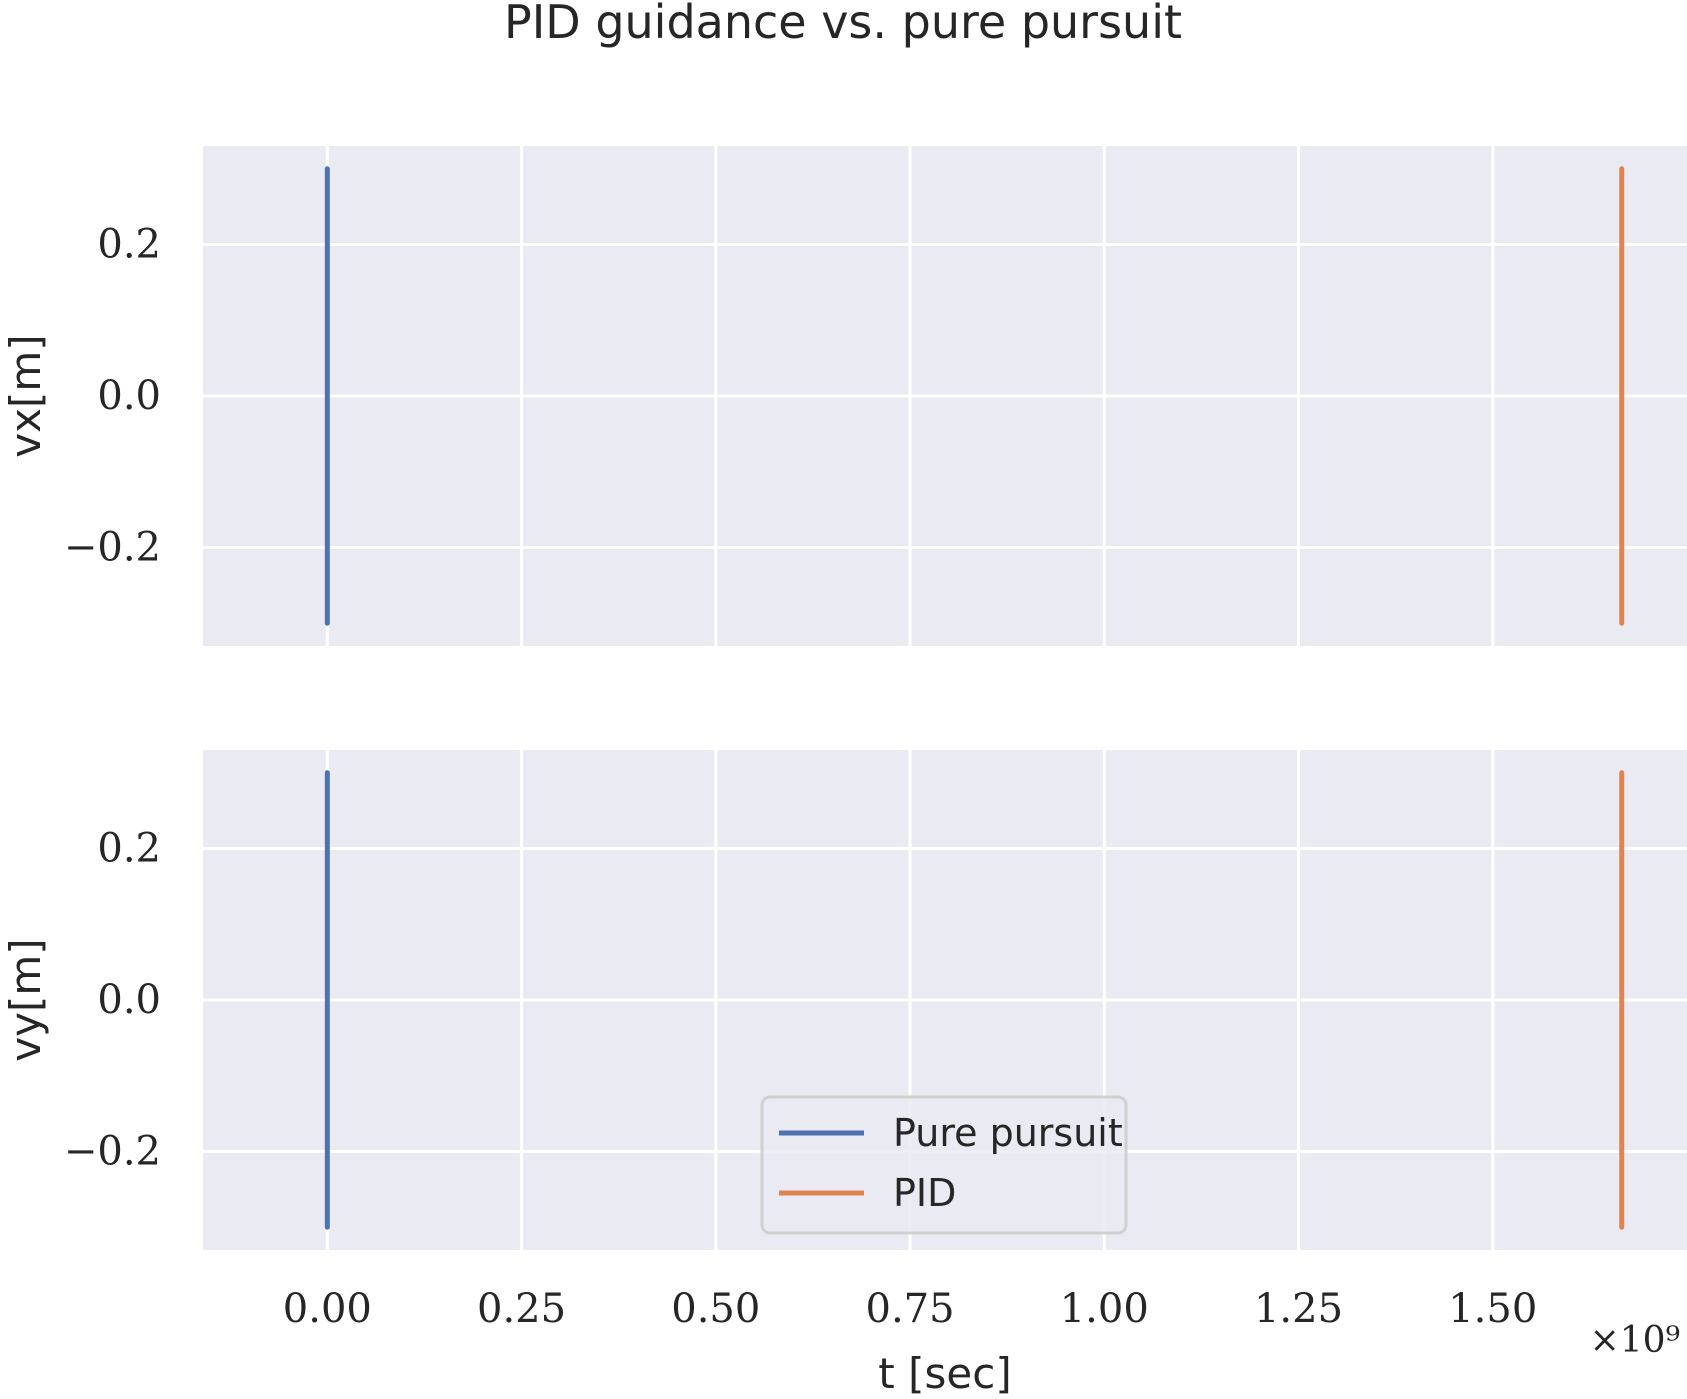 The image size is (1687, 1399). I want to click on x-tick-label: 1.50, so click(1492, 1309).